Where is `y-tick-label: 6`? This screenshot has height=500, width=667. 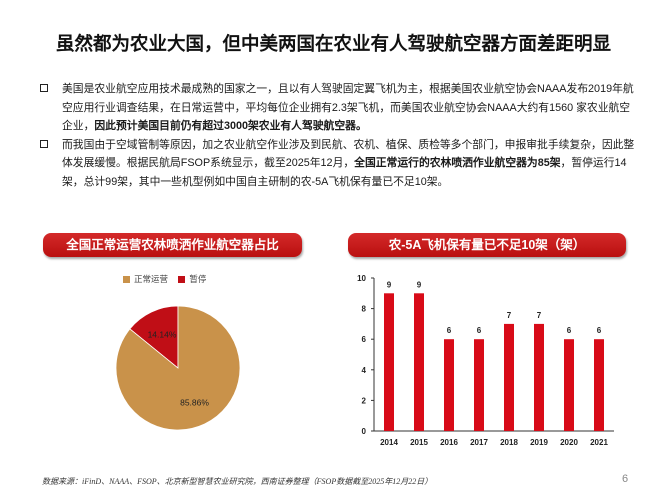
y-tick-label: 6 is located at coordinates (364, 339).